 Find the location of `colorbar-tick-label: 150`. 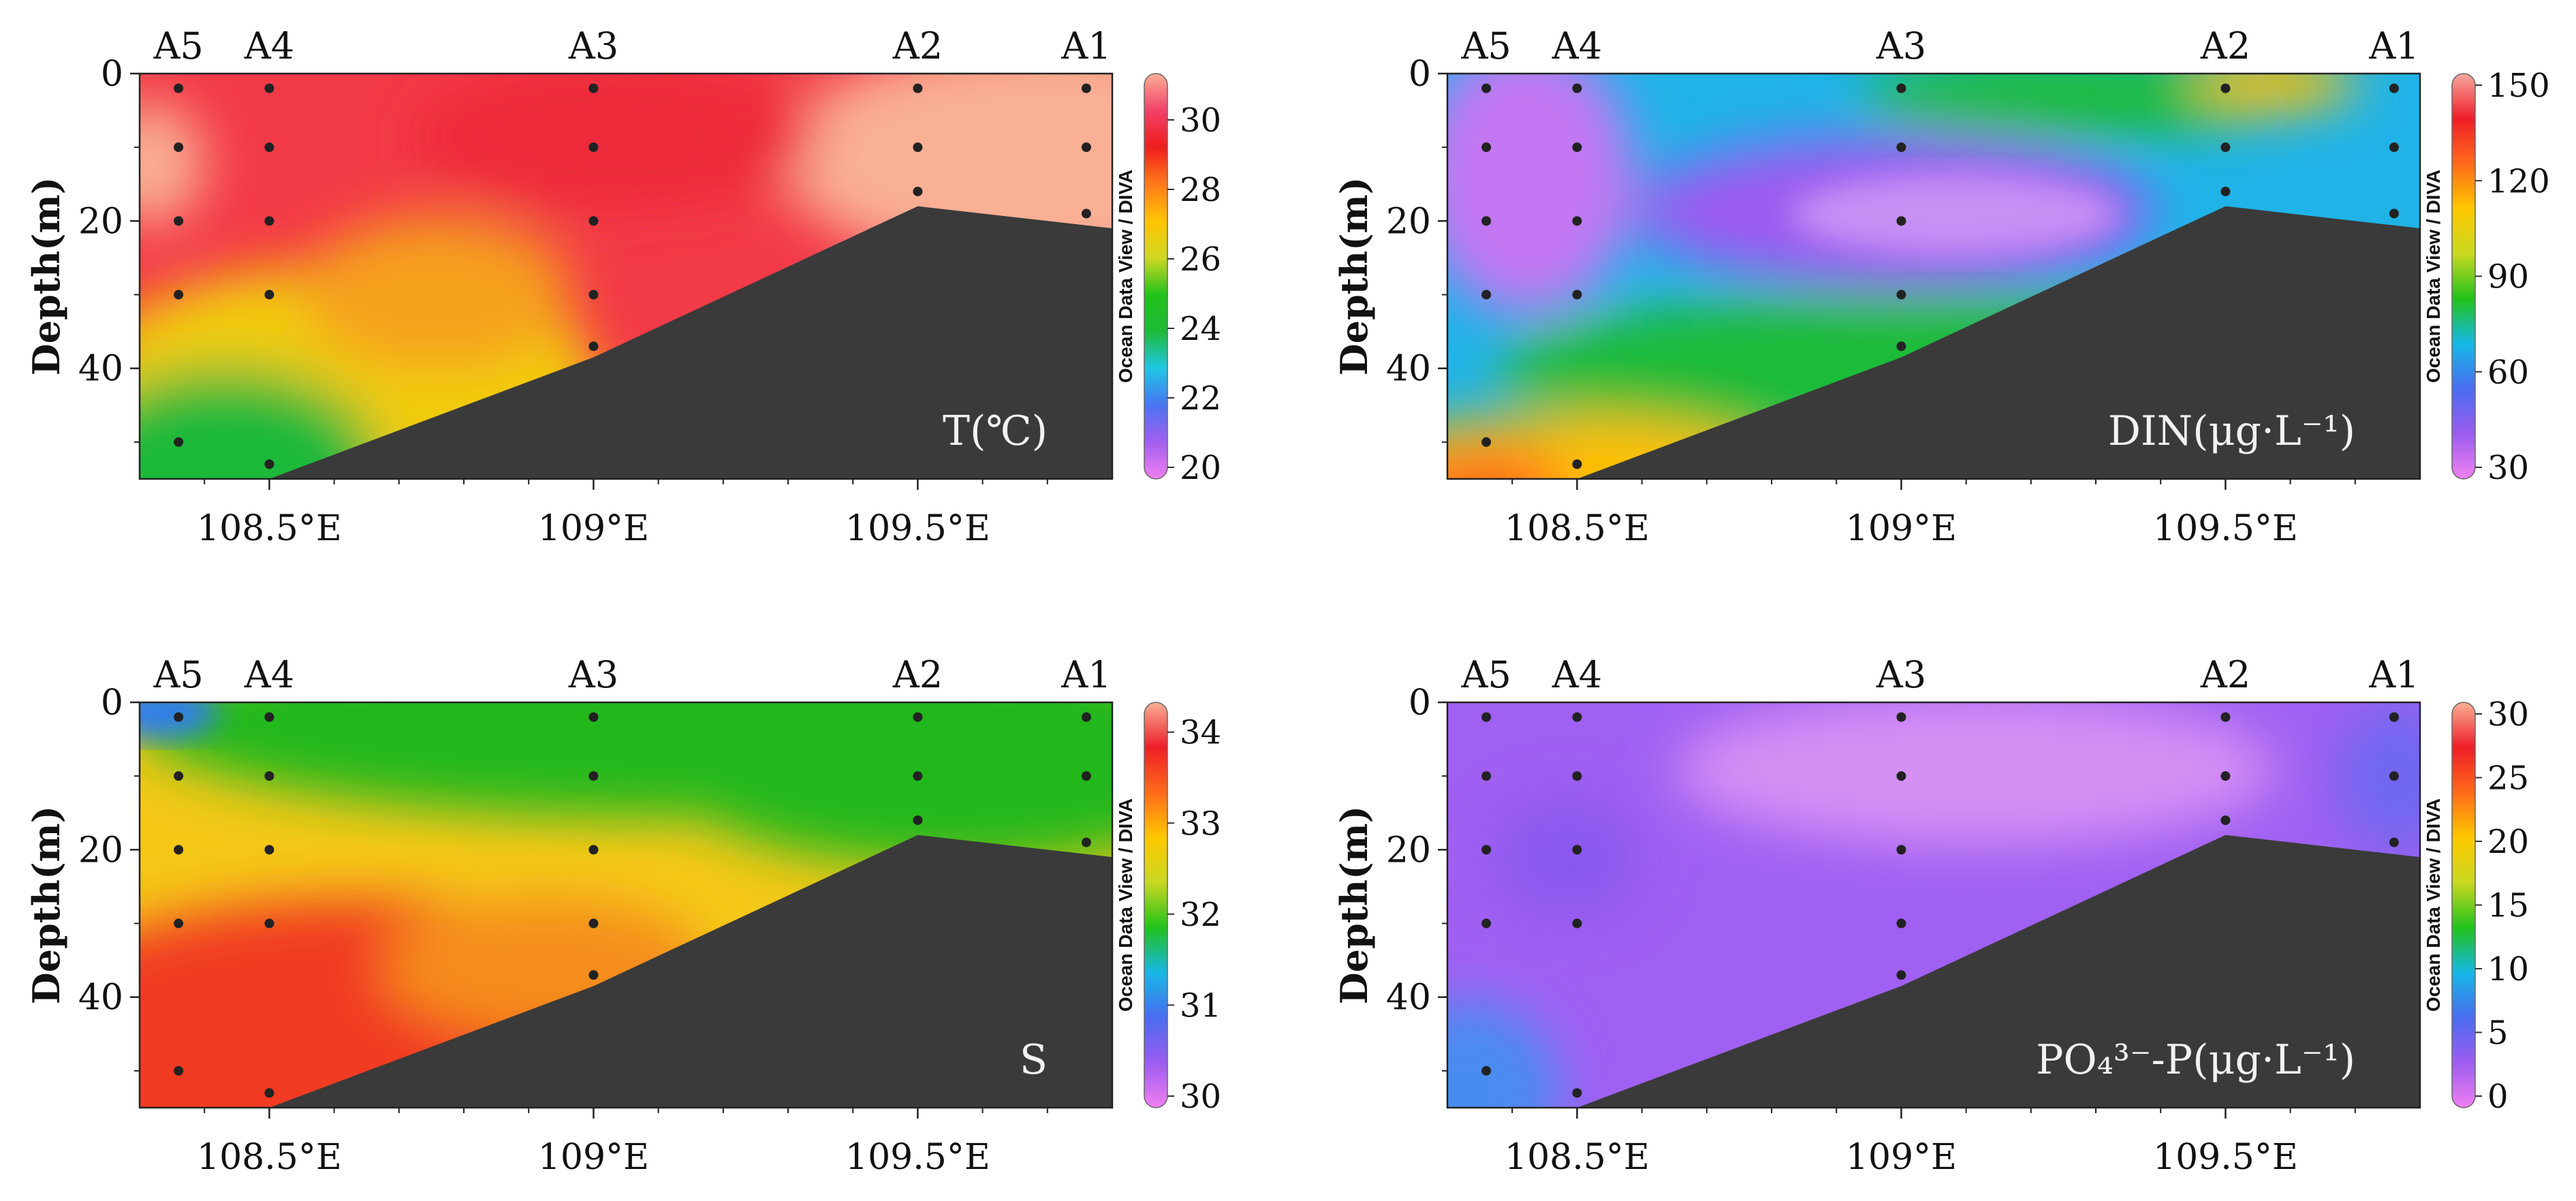

colorbar-tick-label: 150 is located at coordinates (2518, 86).